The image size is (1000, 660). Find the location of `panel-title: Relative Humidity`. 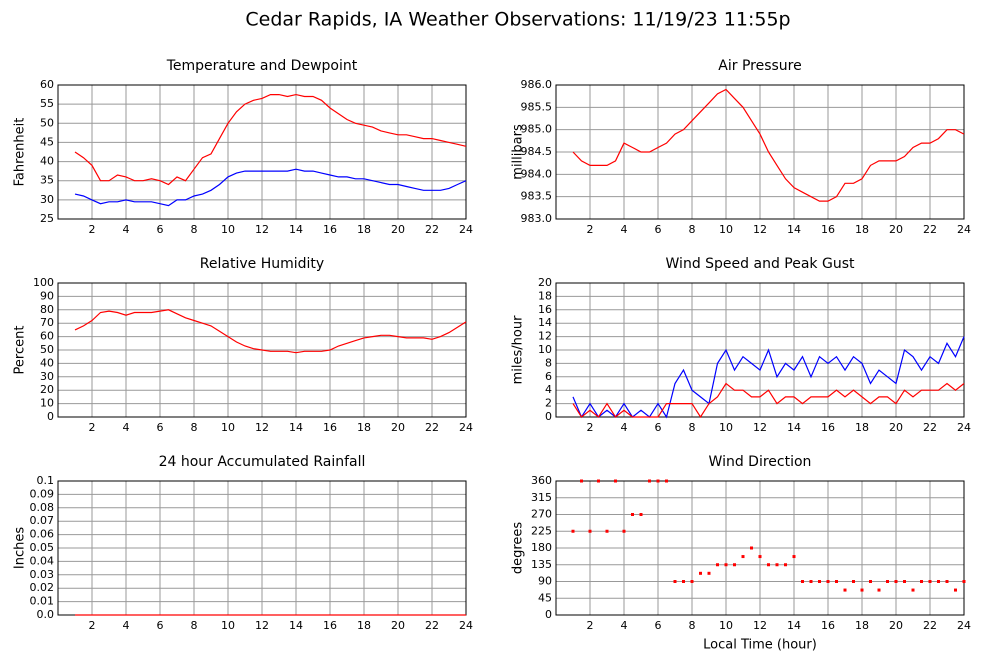

panel-title: Relative Humidity is located at coordinates (262, 264).